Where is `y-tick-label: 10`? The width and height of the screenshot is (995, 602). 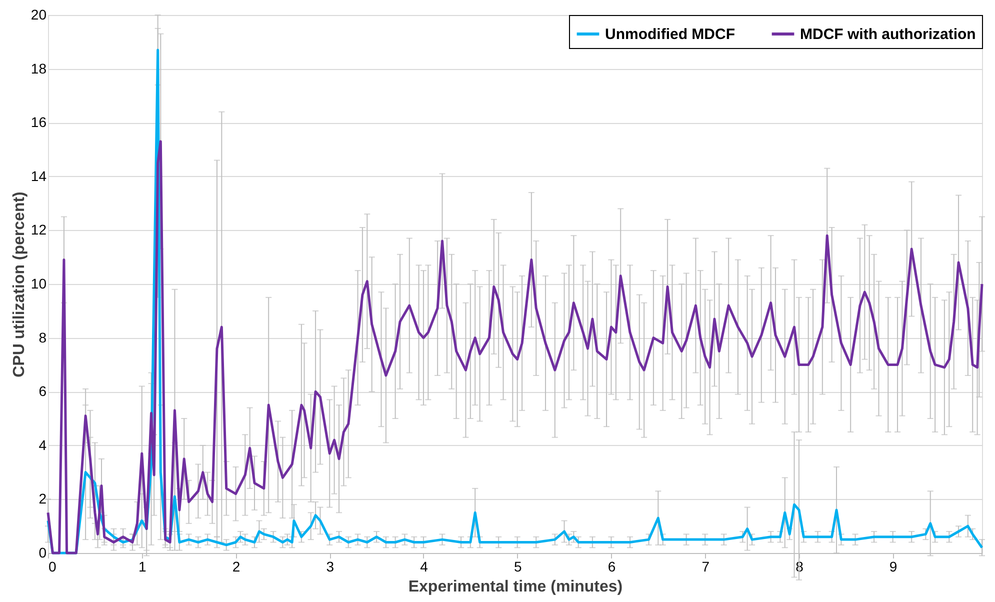
y-tick-label: 10 is located at coordinates (38, 284).